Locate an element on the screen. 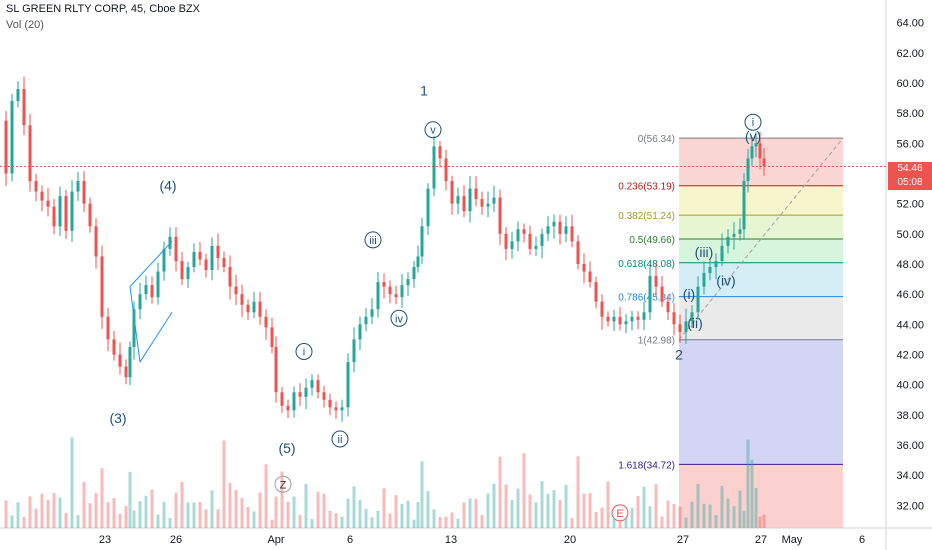 This screenshot has height=550, width=932. y-tick-label: 46.00 is located at coordinates (910, 295).